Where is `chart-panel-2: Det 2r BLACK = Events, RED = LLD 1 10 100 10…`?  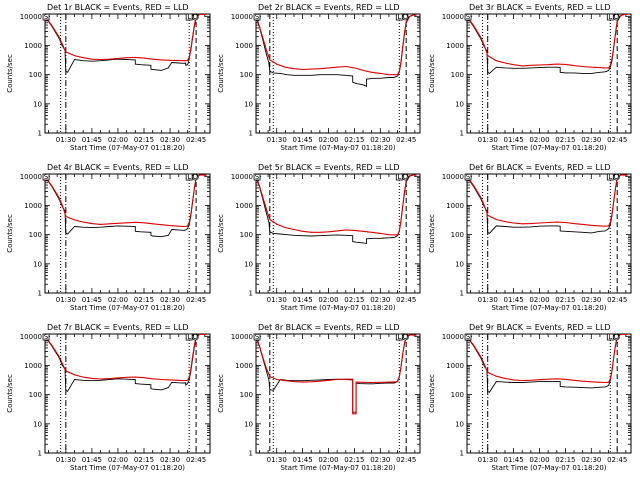 chart-panel-2: Det 2r BLACK = Events, RED = LLD 1 10 100 10… is located at coordinates (319, 77).